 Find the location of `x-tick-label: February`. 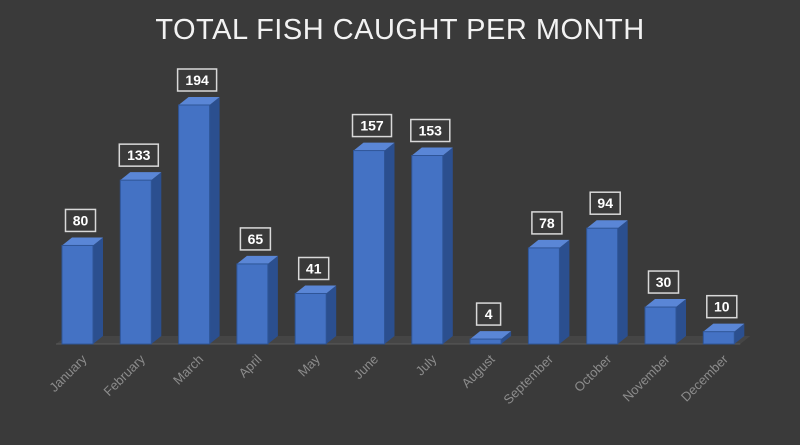

x-tick-label: February is located at coordinates (125, 375).